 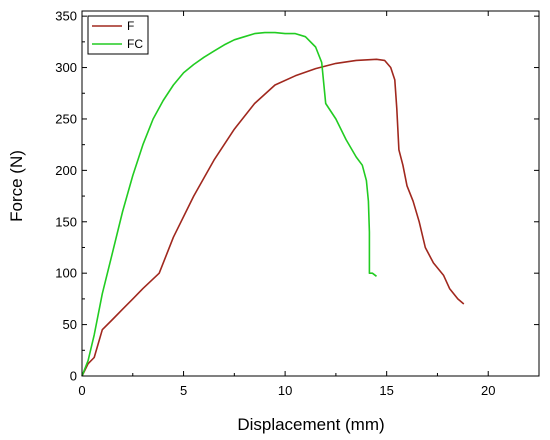 I want to click on x-axis-title: Displacement (mm), so click(x=310, y=424).